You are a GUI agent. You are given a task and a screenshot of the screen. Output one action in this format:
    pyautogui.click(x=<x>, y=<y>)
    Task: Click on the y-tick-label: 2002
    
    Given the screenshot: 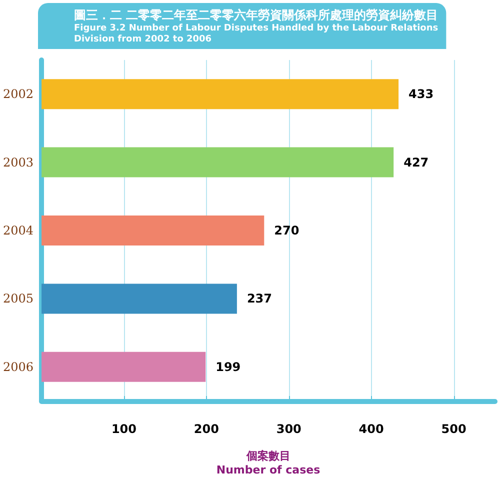 What is the action you would take?
    pyautogui.click(x=18, y=94)
    